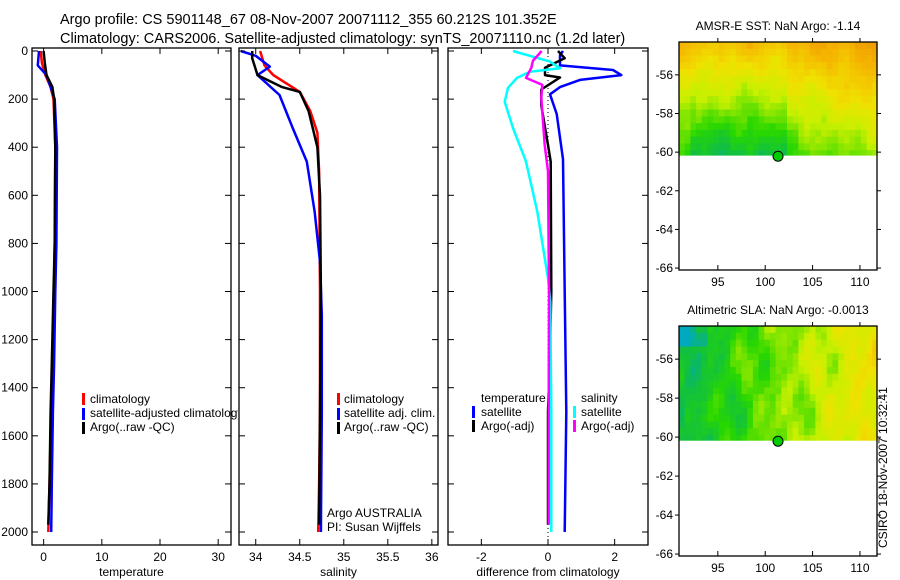 This screenshot has height=580, width=900. What do you see at coordinates (553, 287) in the screenshot?
I see `difference-series-temperature-argo-adj-` at bounding box center [553, 287].